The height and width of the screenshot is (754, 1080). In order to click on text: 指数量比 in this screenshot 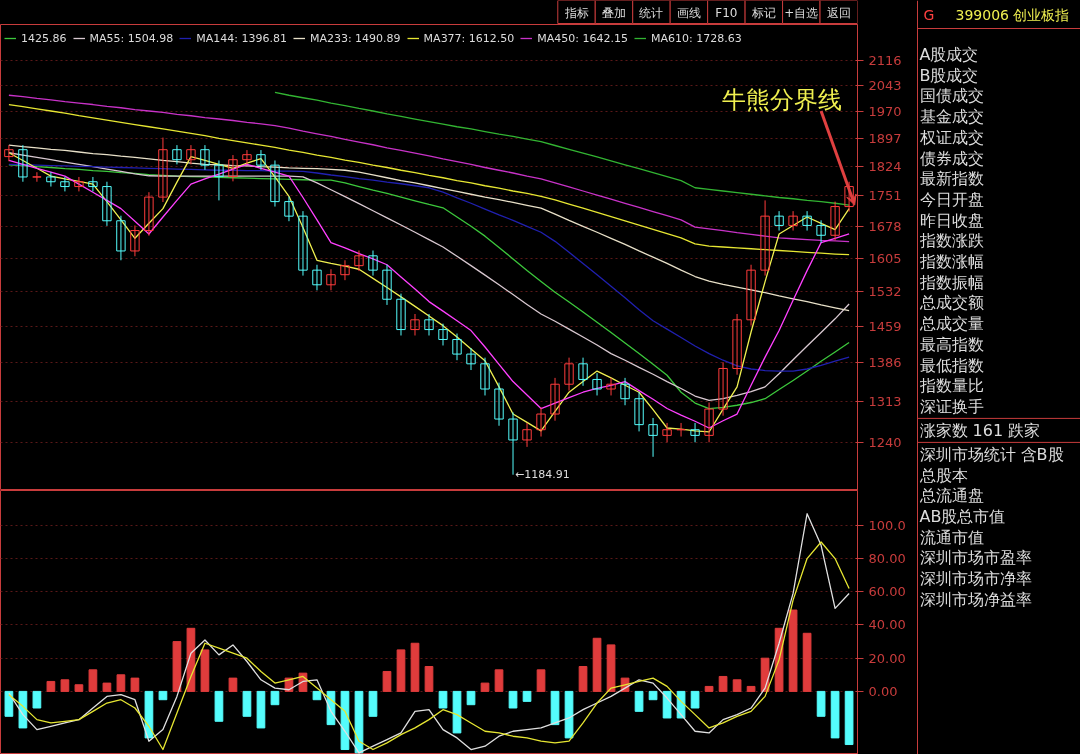, I will do `click(951, 386)`.